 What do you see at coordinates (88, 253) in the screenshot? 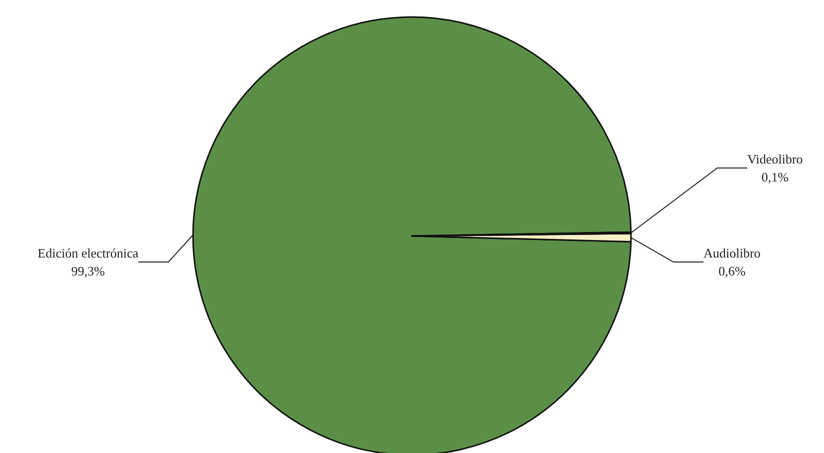
I see `slice-label: Edición electrónica` at bounding box center [88, 253].